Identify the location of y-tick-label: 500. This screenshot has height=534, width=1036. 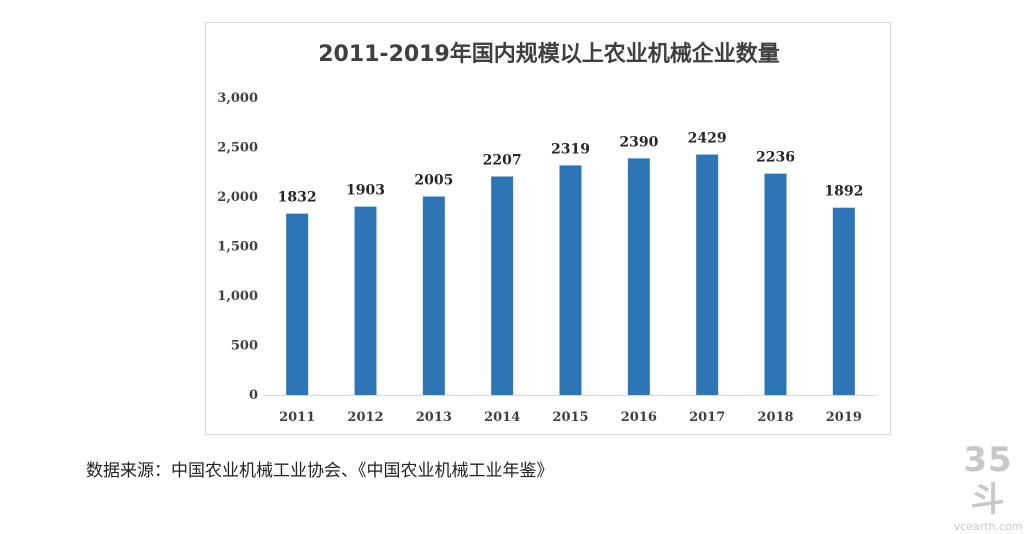
(244, 346).